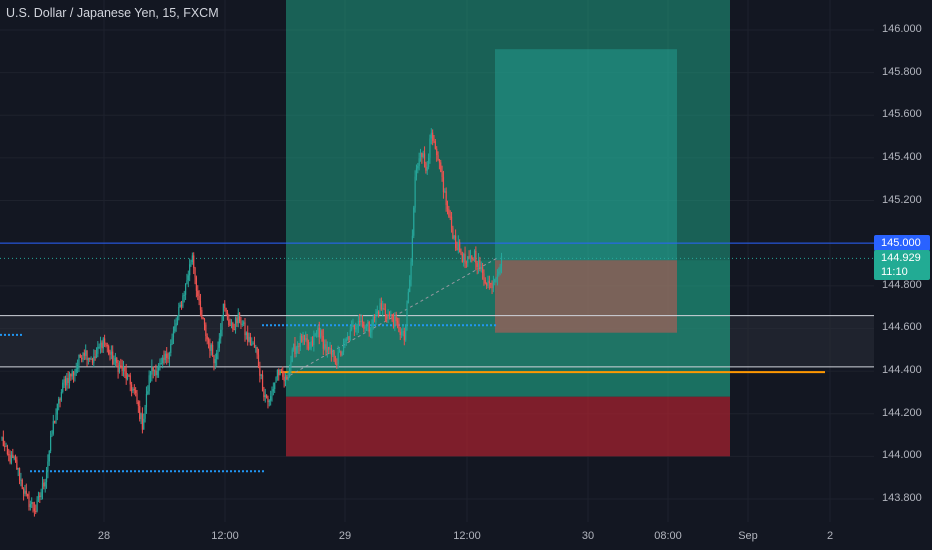 The width and height of the screenshot is (932, 550). Describe the element at coordinates (902, 498) in the screenshot. I see `price-tick-label: 143.800` at that location.